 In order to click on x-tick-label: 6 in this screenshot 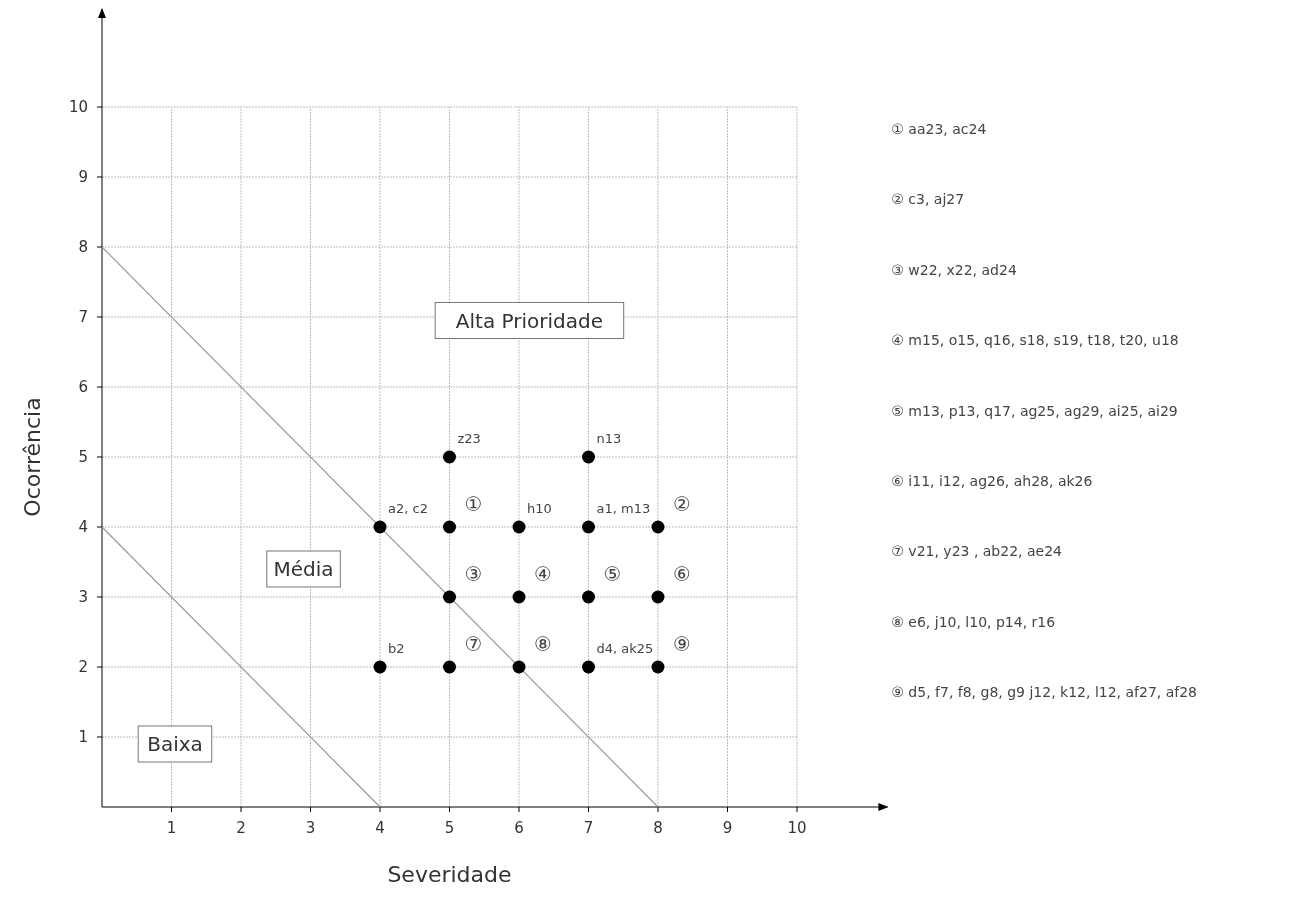, I will do `click(519, 828)`.